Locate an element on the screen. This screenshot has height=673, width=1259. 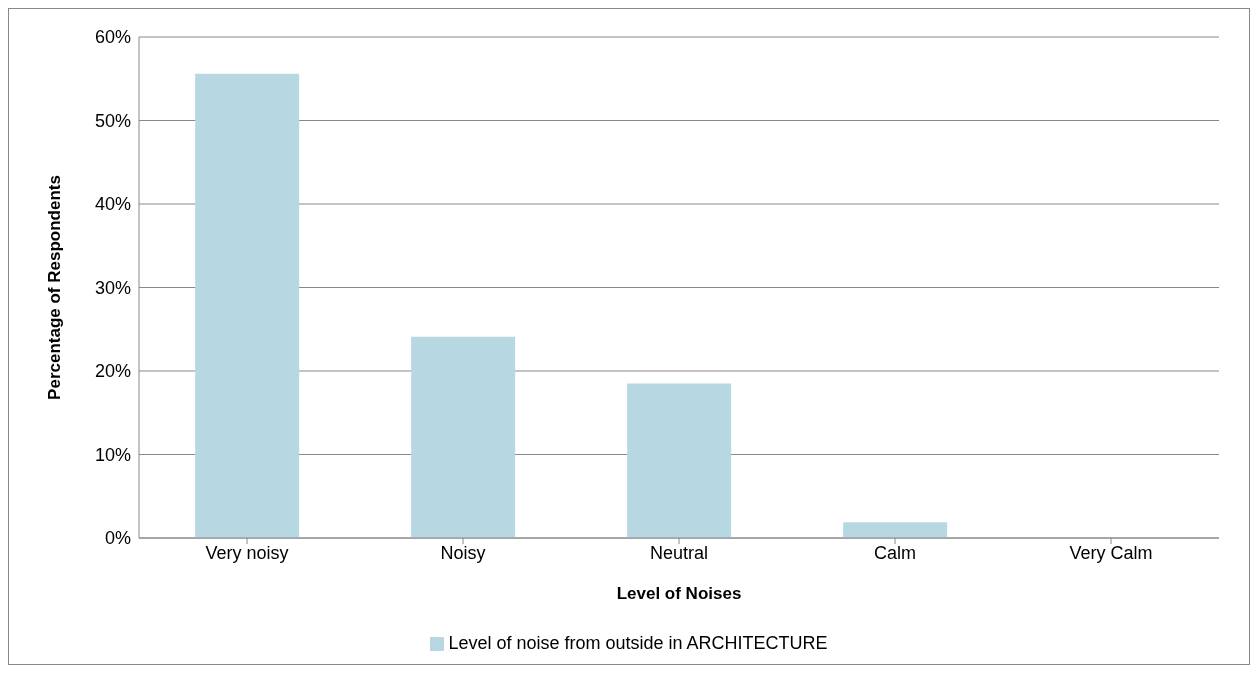
y-tick-label: 40% is located at coordinates (112, 204).